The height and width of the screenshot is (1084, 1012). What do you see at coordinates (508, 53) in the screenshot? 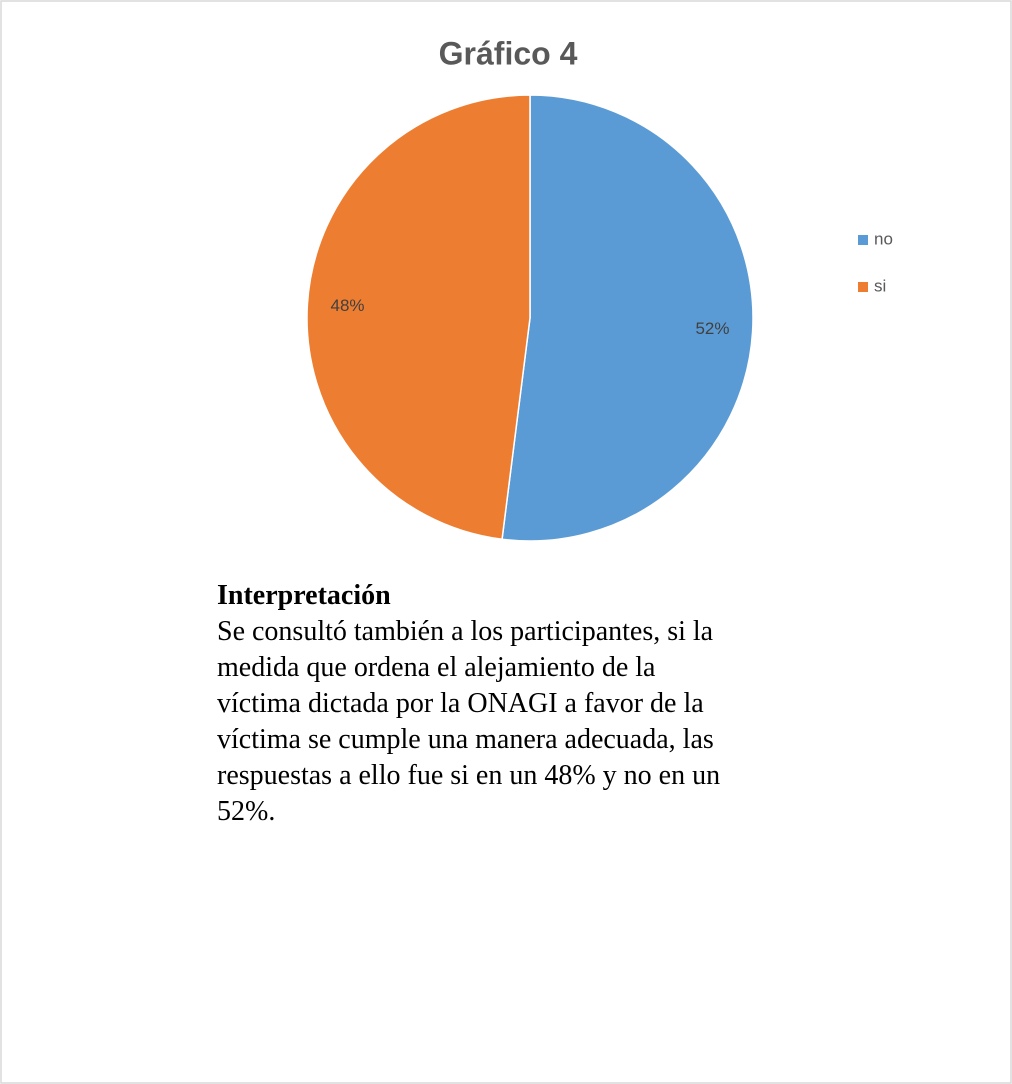
I see `chart-title: Gráfico 4` at bounding box center [508, 53].